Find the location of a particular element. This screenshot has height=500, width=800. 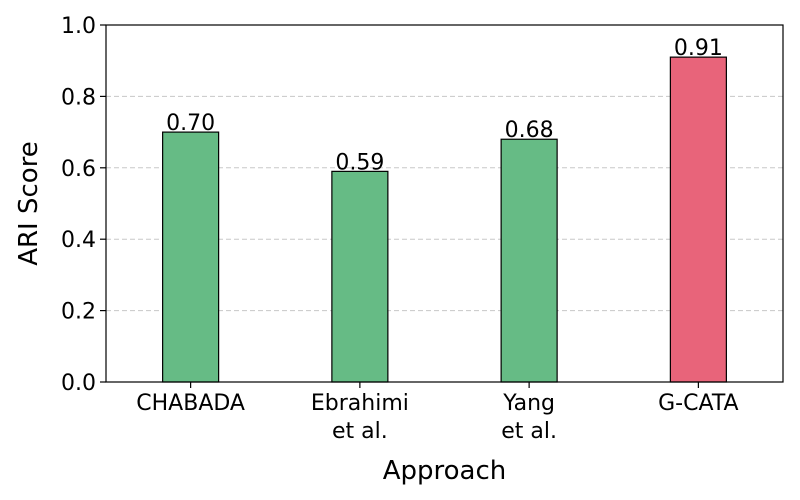

y-tick-label: 0.8 is located at coordinates (78, 97).